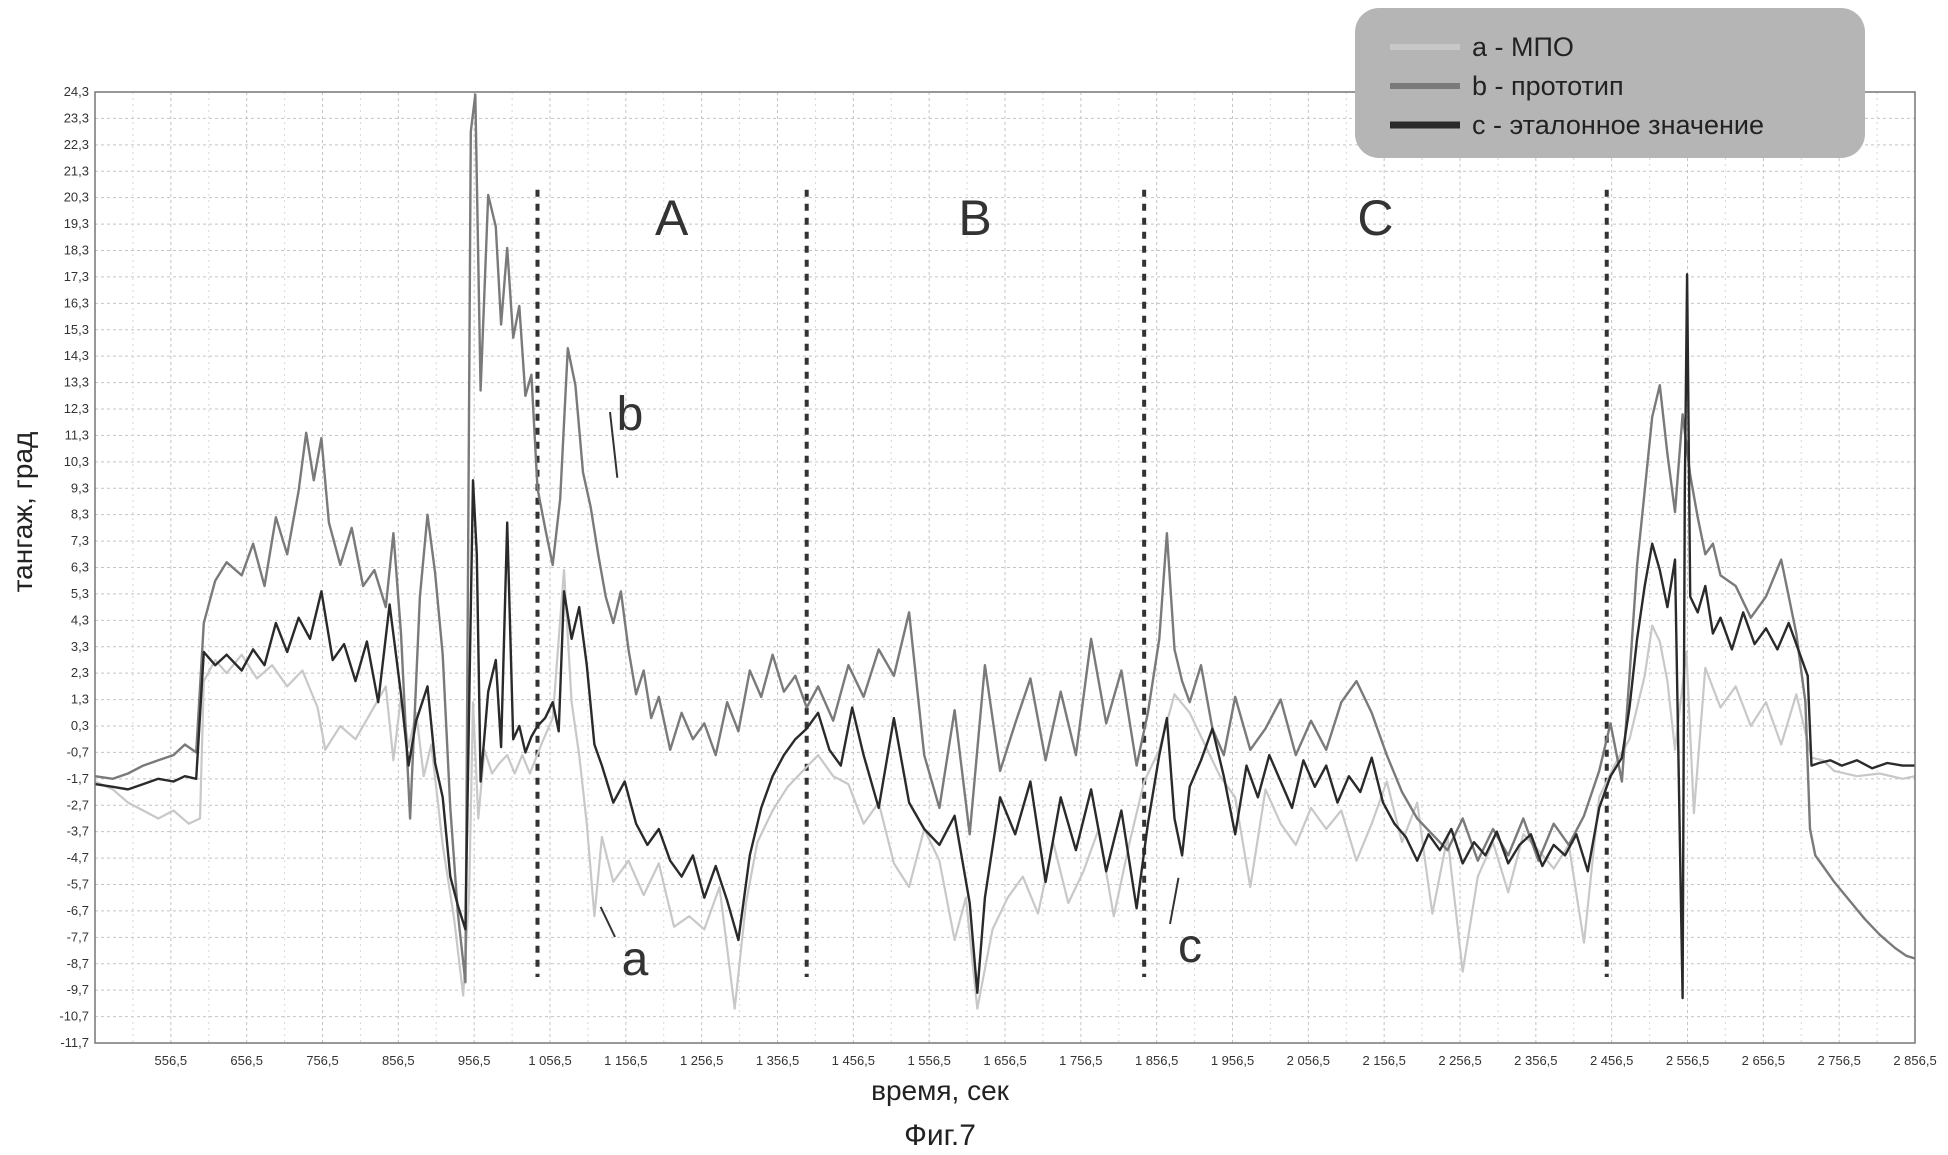 This screenshot has height=1155, width=1948. I want to click on y-tick-label: 10,3, so click(76, 461).